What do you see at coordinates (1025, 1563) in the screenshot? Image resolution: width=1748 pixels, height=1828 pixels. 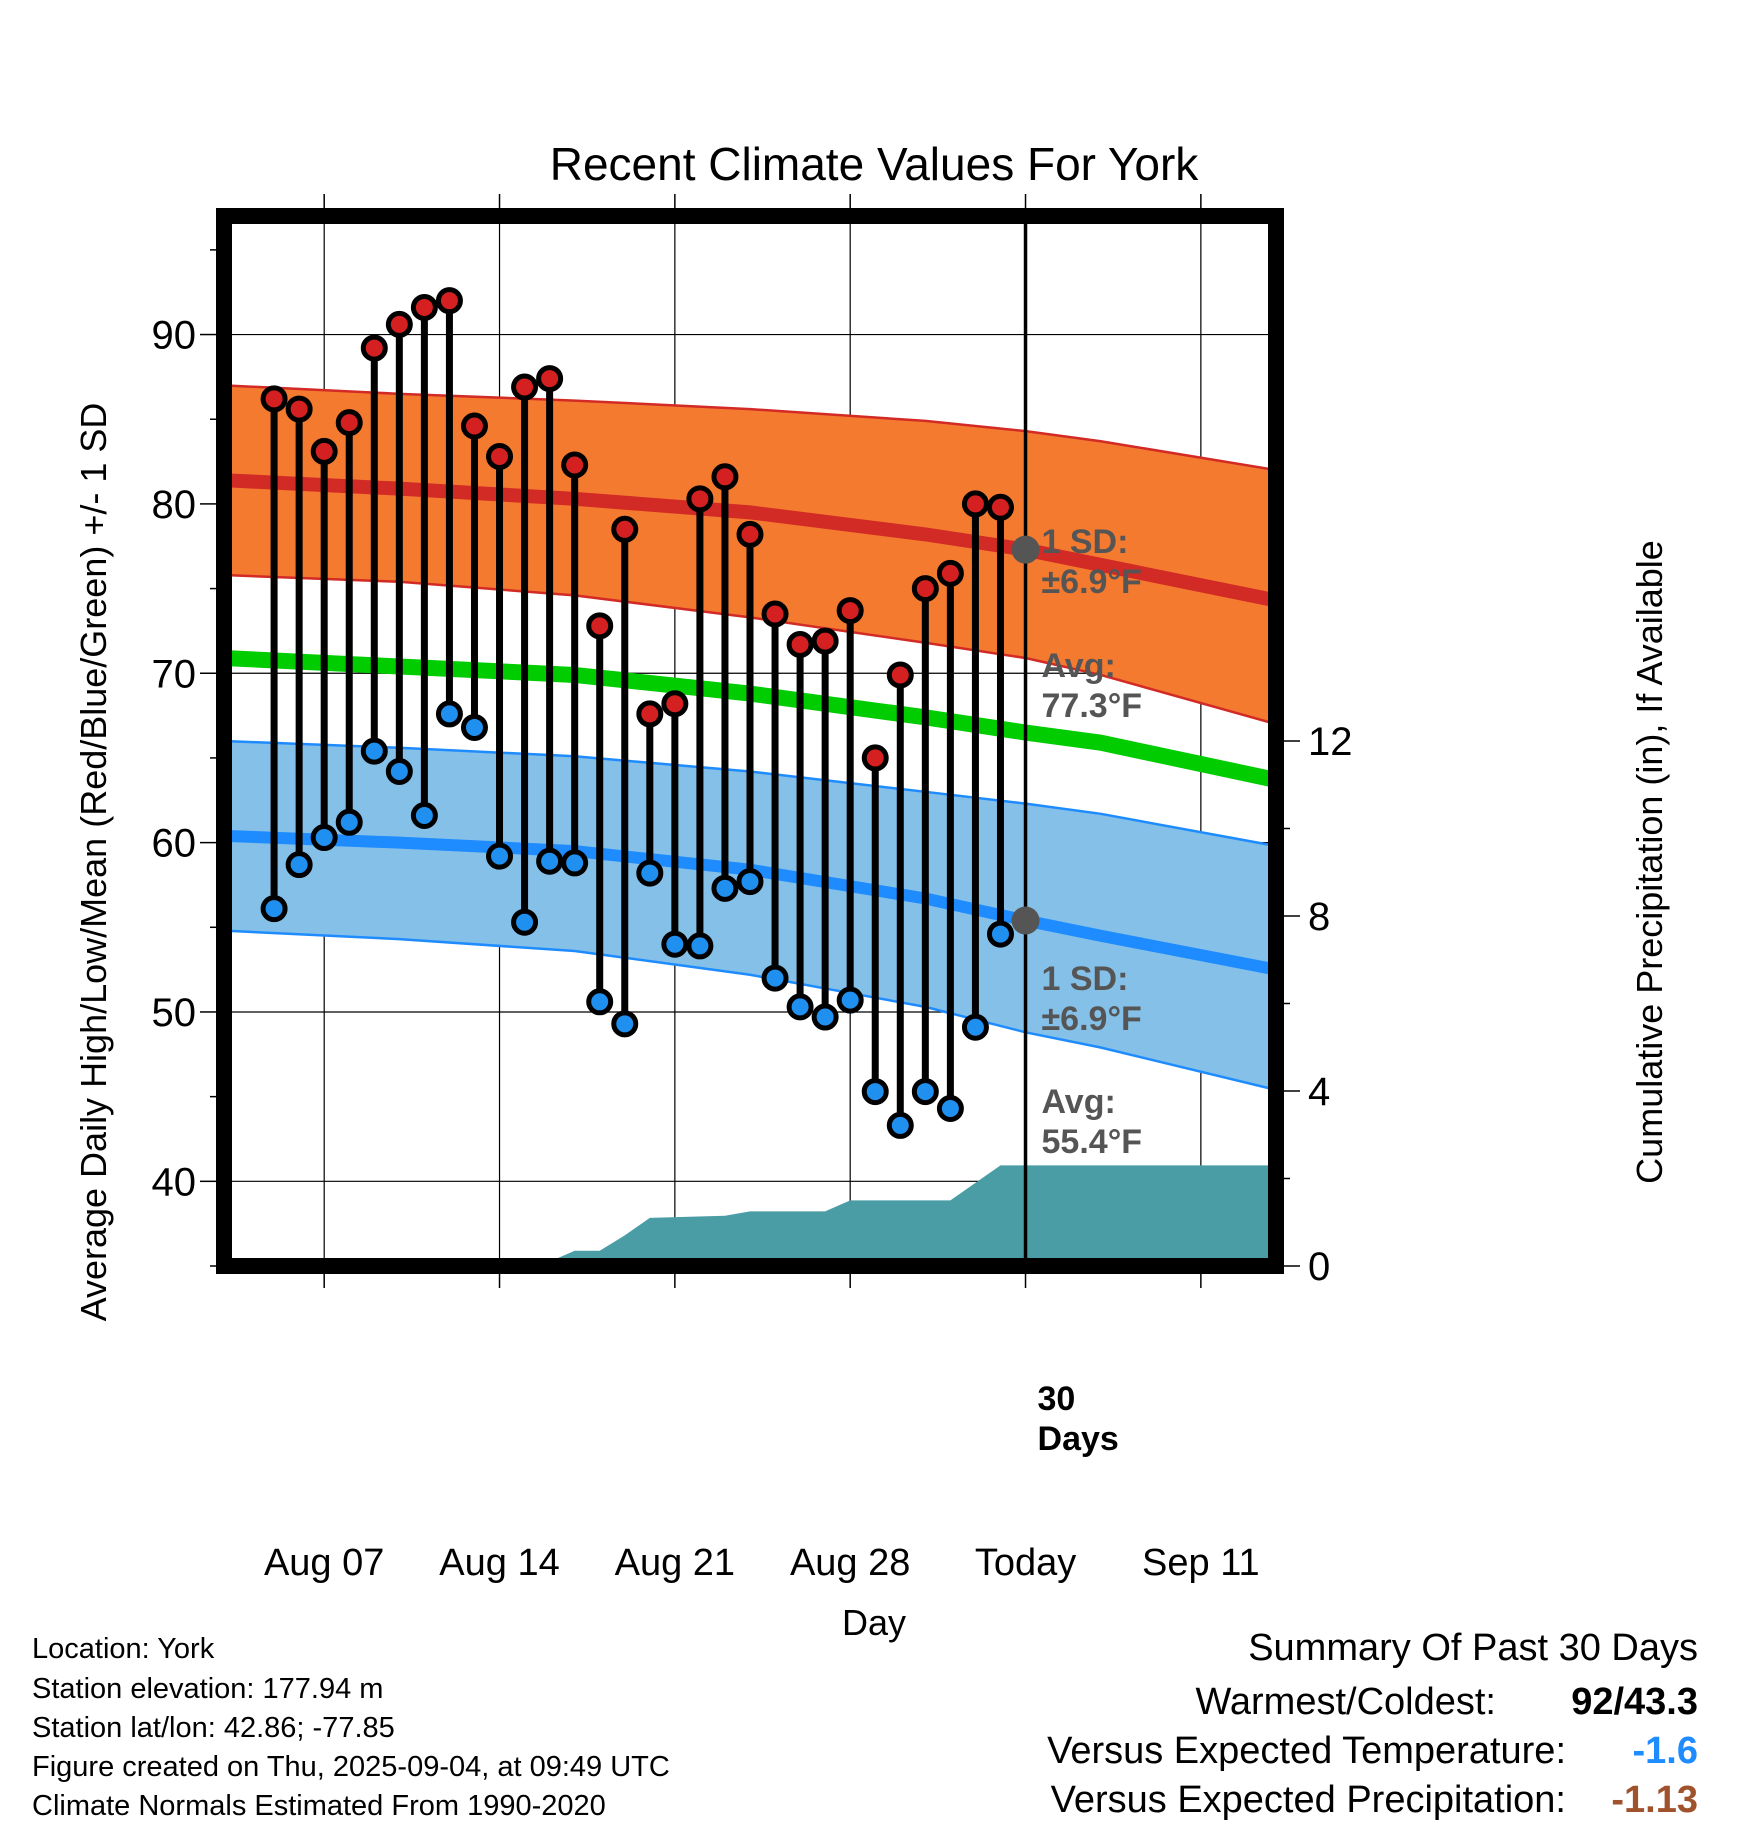 I see `x-tick-label: Today` at bounding box center [1025, 1563].